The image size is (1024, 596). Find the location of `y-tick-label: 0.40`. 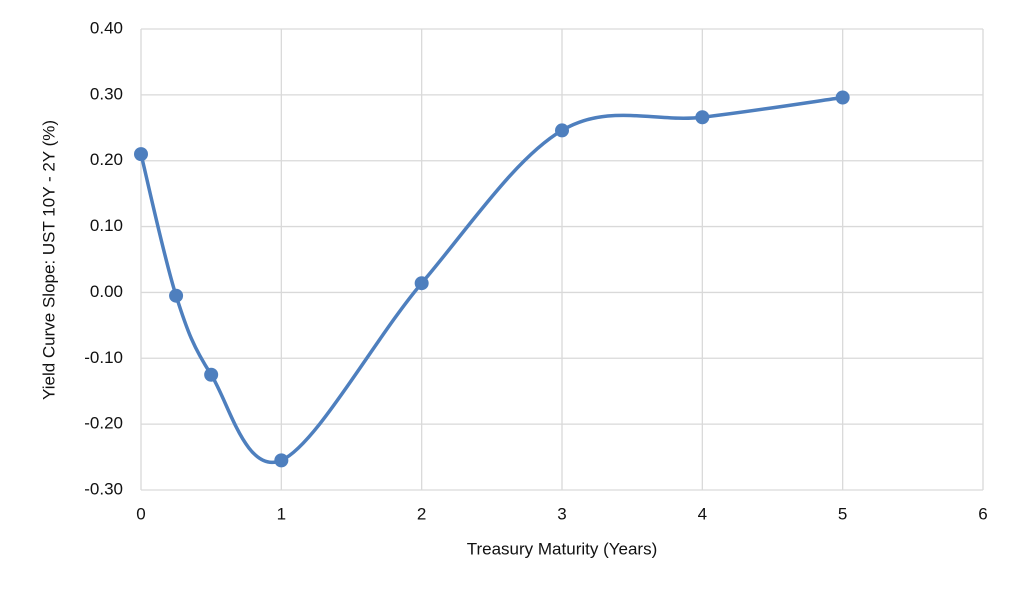

y-tick-label: 0.40 is located at coordinates (106, 27).